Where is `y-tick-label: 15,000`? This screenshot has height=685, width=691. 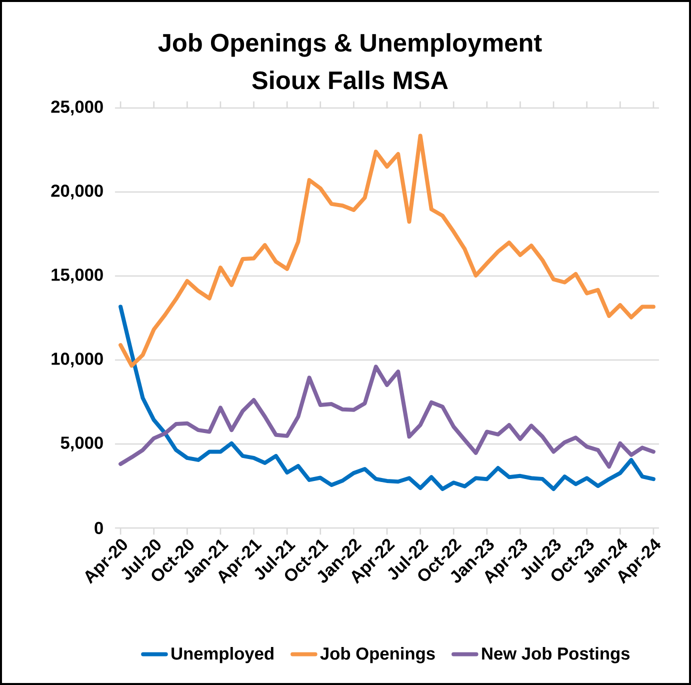
y-tick-label: 15,000 is located at coordinates (77, 276).